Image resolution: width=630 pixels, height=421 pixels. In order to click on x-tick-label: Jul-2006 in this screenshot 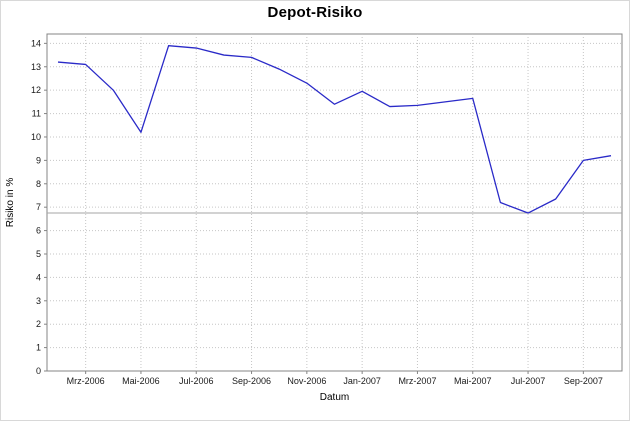, I will do `click(196, 381)`.